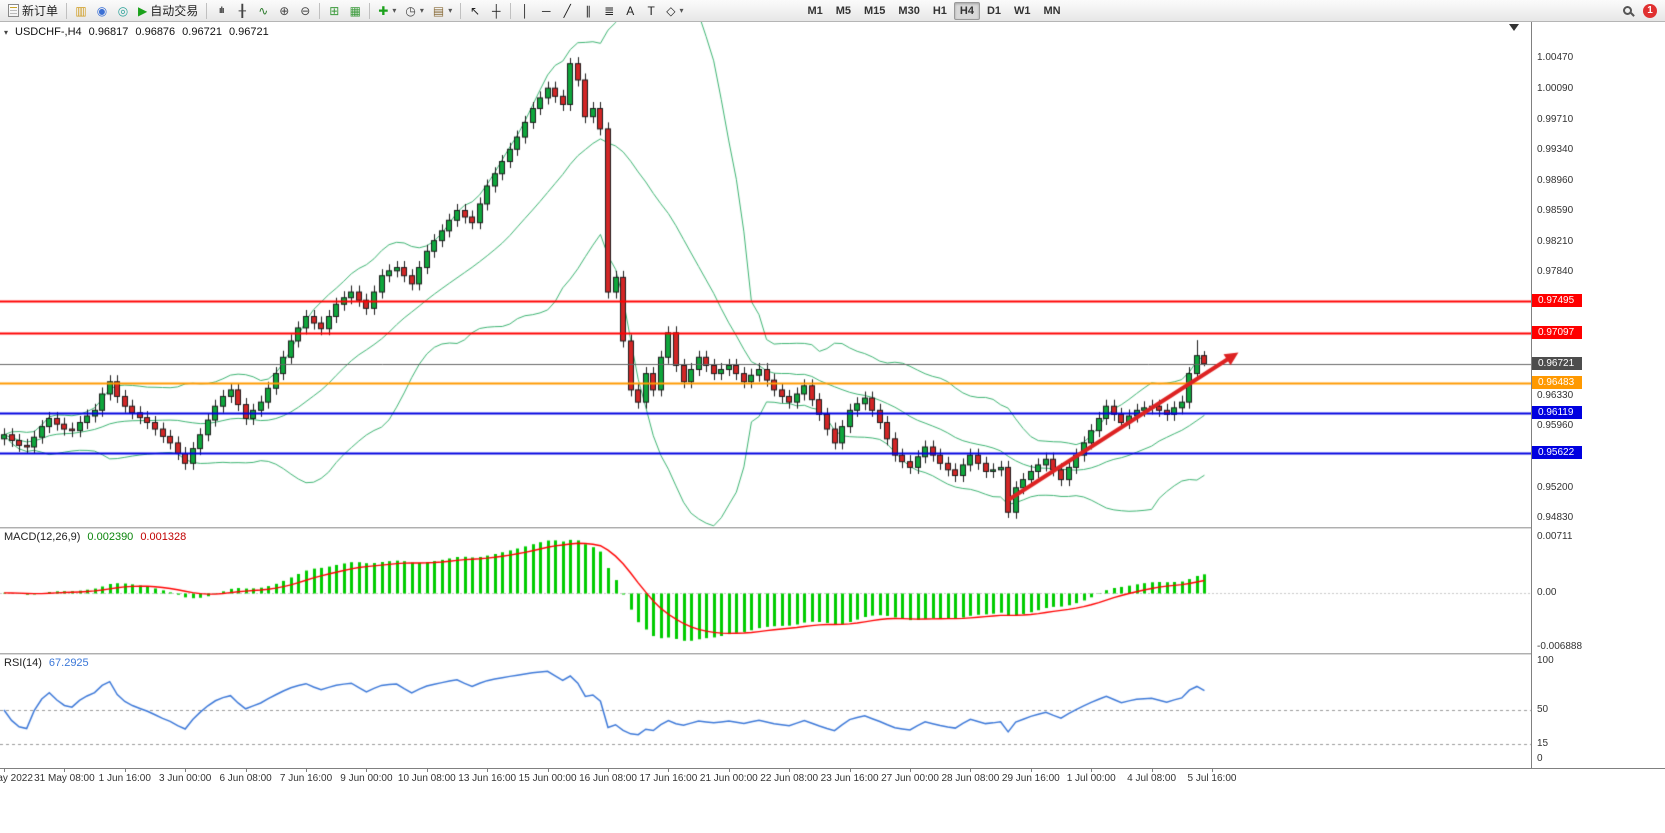 The height and width of the screenshot is (833, 1665). What do you see at coordinates (1555, 517) in the screenshot?
I see `price-axis-label: 0.94830` at bounding box center [1555, 517].